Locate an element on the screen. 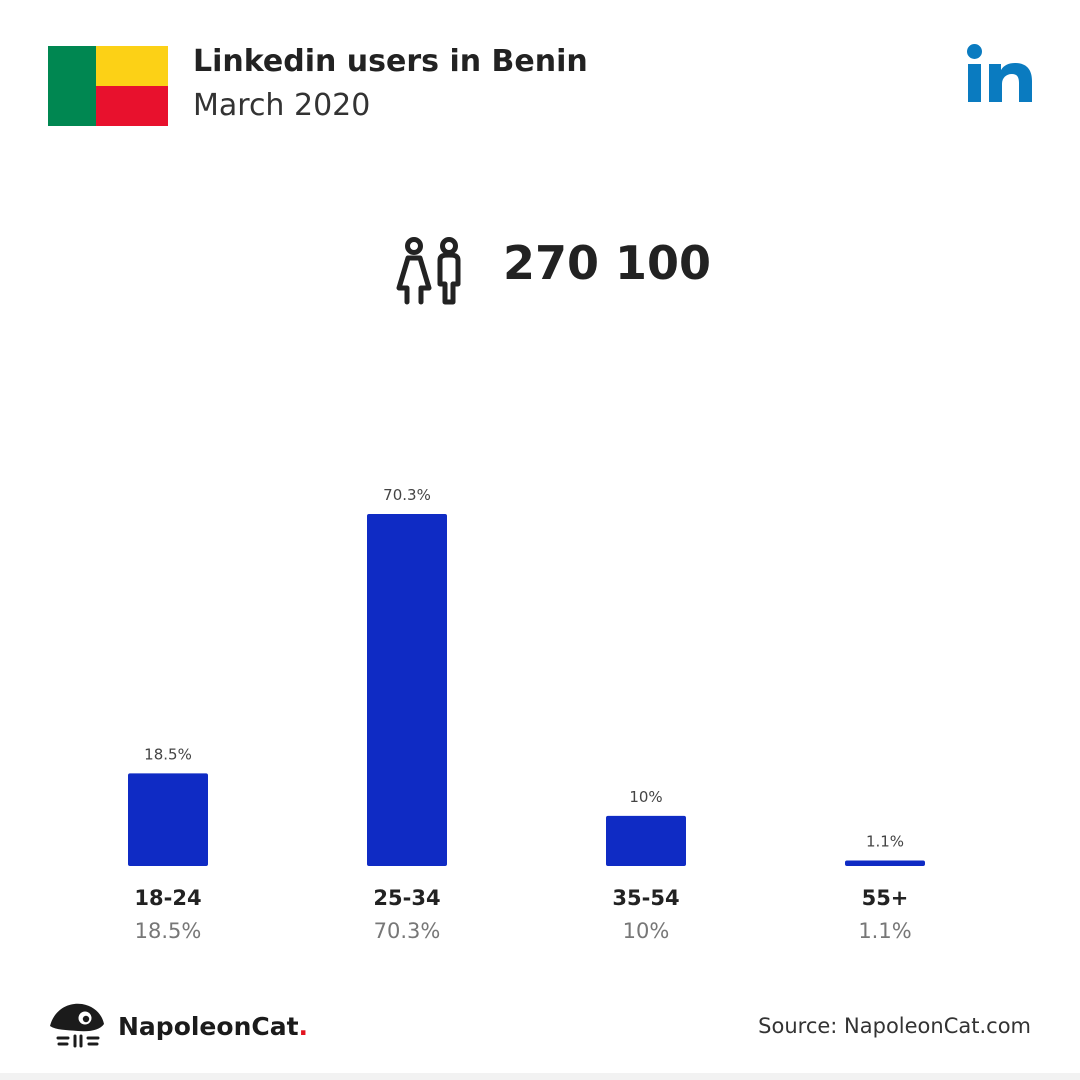  category-label: 55+ is located at coordinates (885, 898).